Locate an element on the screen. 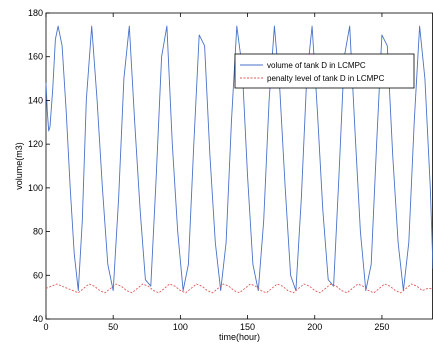 This screenshot has width=433, height=344. x-tick-label: 250 is located at coordinates (381, 327).